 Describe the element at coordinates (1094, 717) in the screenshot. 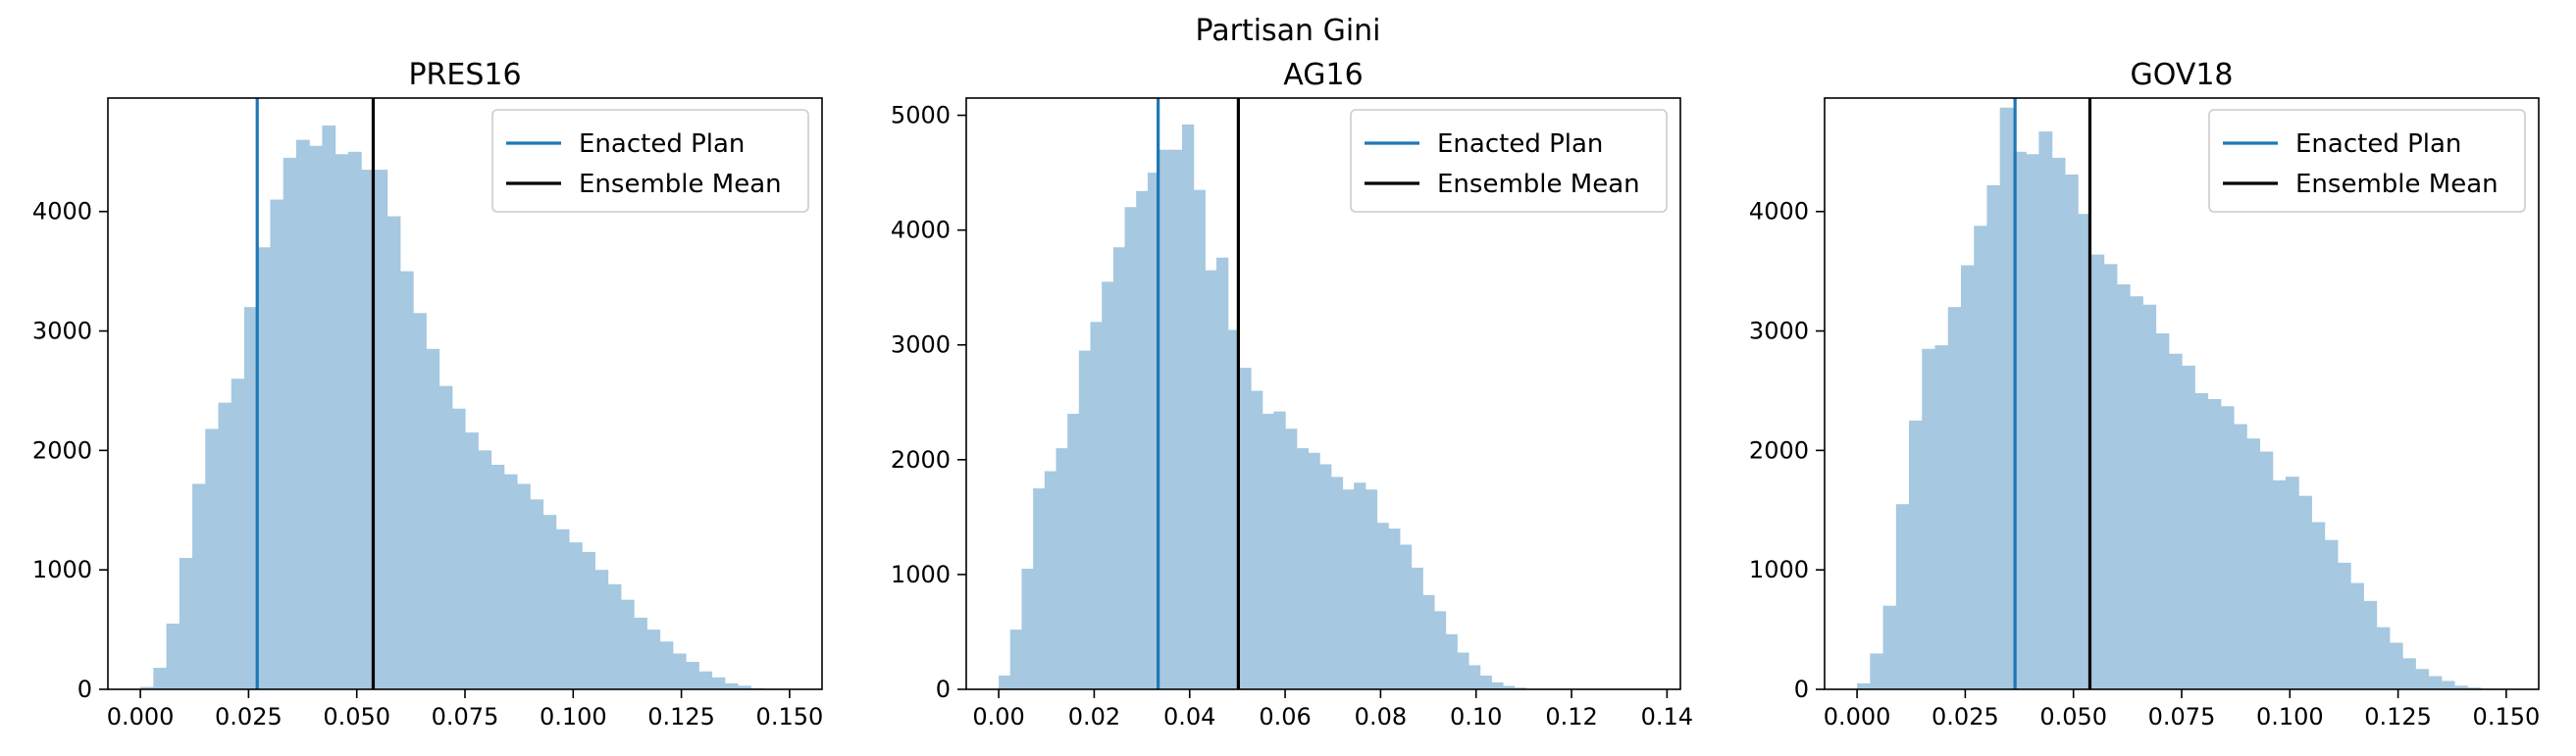

I see `x-tick-label: 0.02` at that location.